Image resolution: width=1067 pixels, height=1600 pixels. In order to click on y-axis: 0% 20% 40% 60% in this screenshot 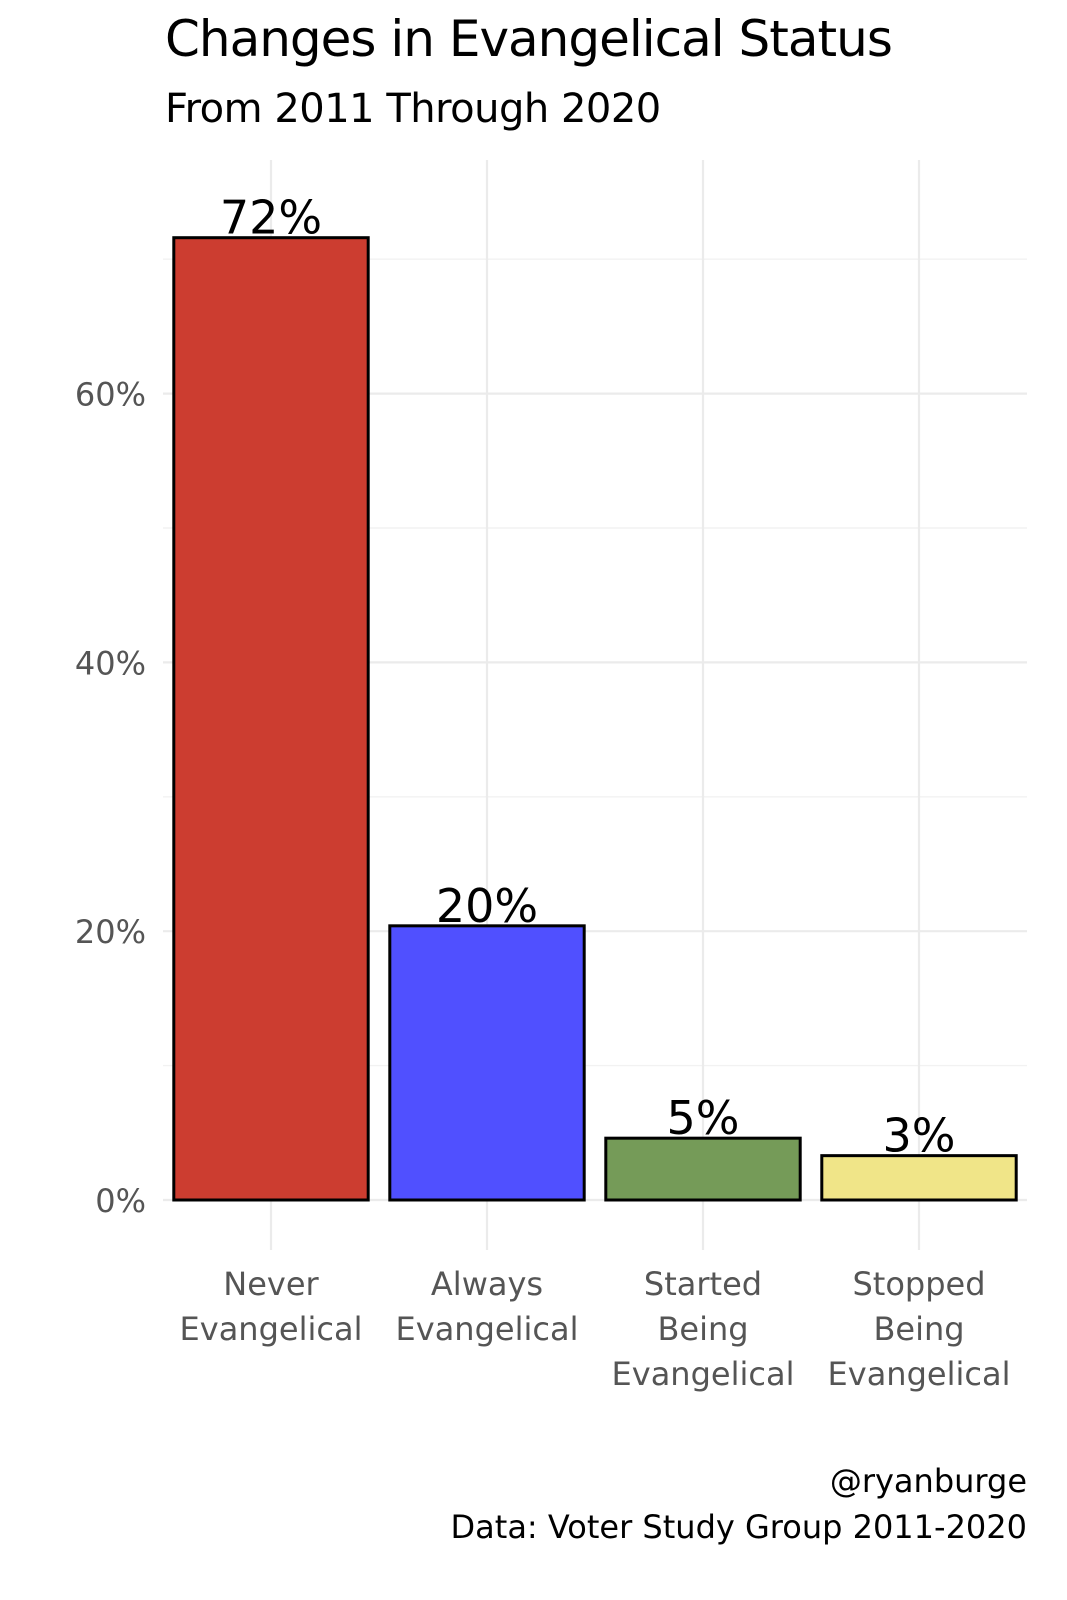, I will do `click(110, 798)`.